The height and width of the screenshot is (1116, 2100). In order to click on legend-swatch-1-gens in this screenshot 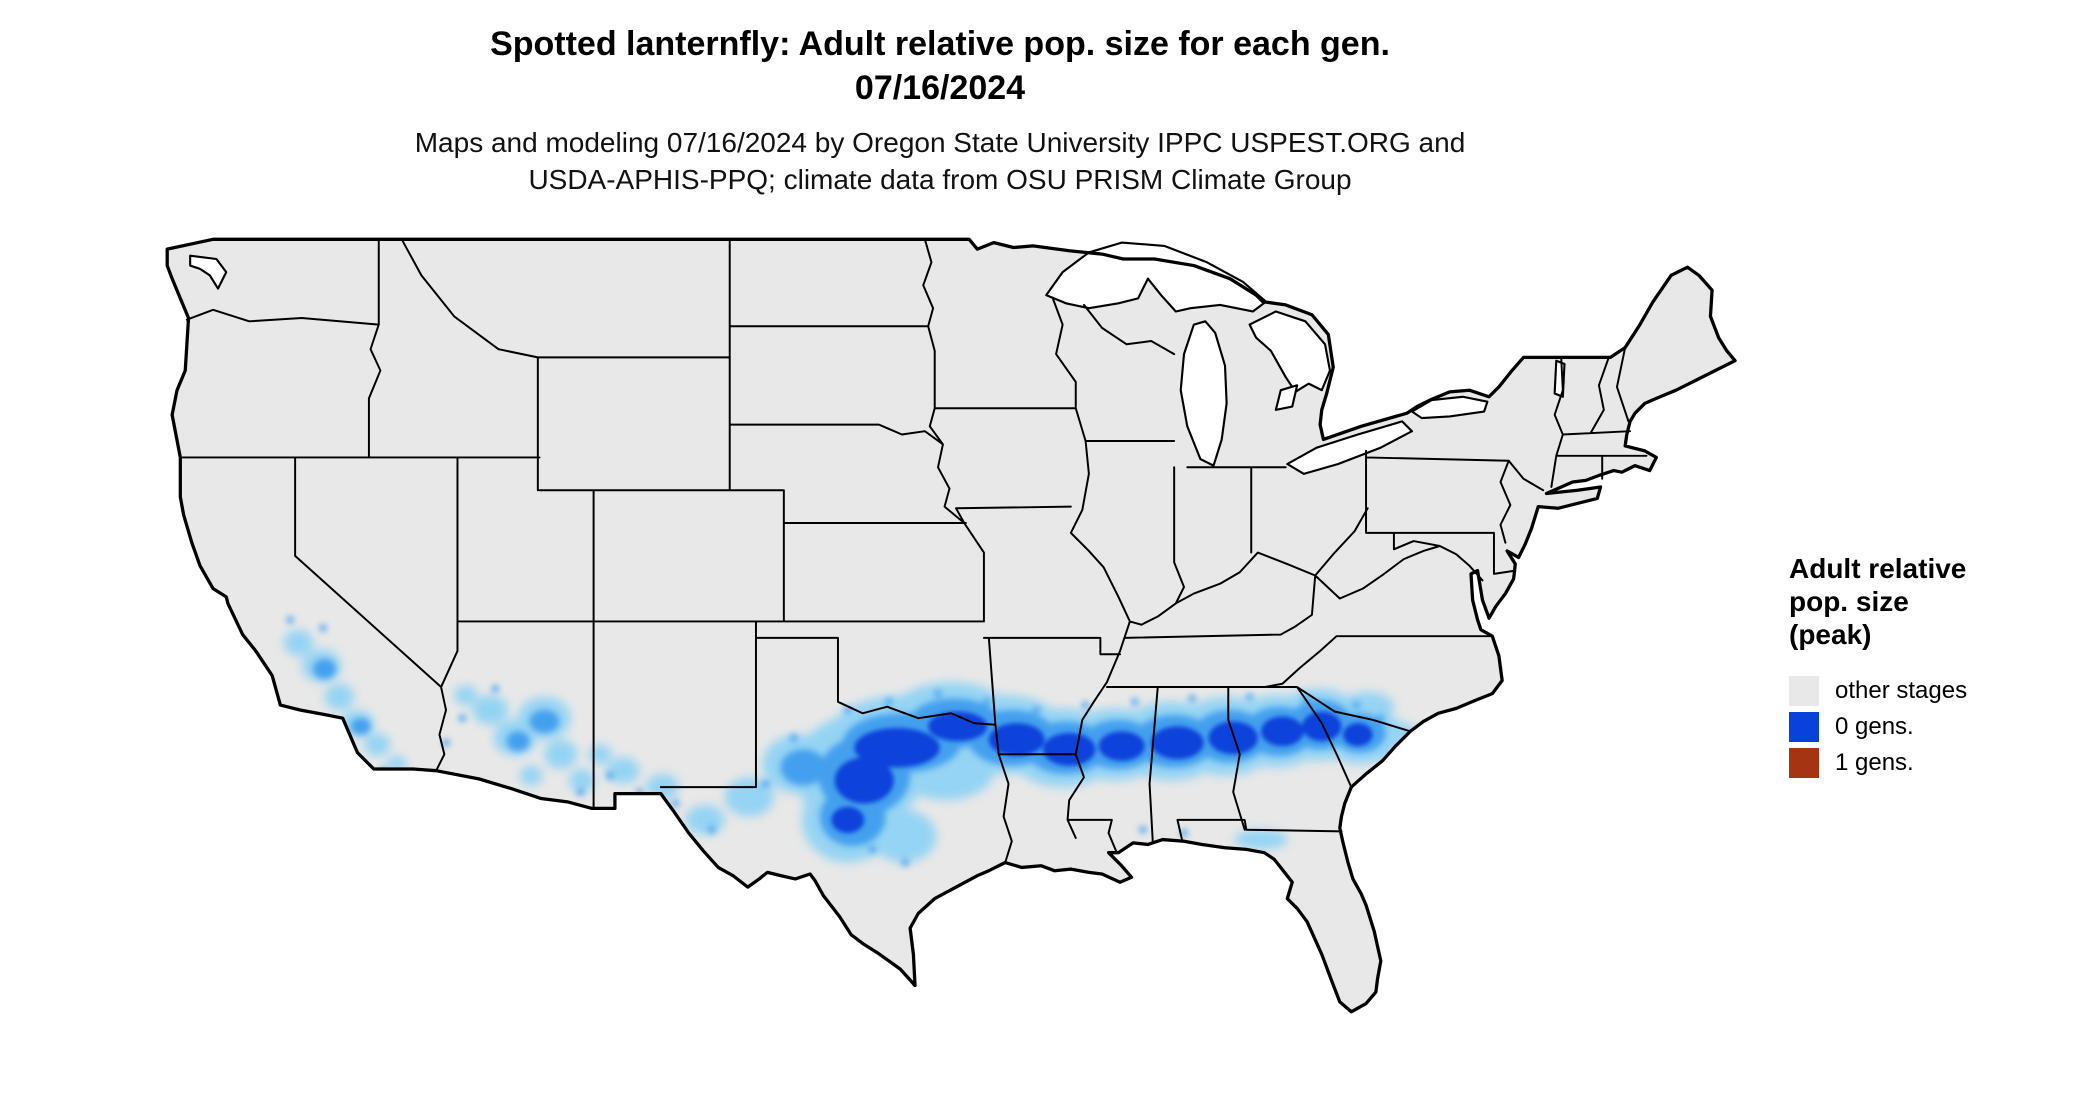, I will do `click(1804, 763)`.